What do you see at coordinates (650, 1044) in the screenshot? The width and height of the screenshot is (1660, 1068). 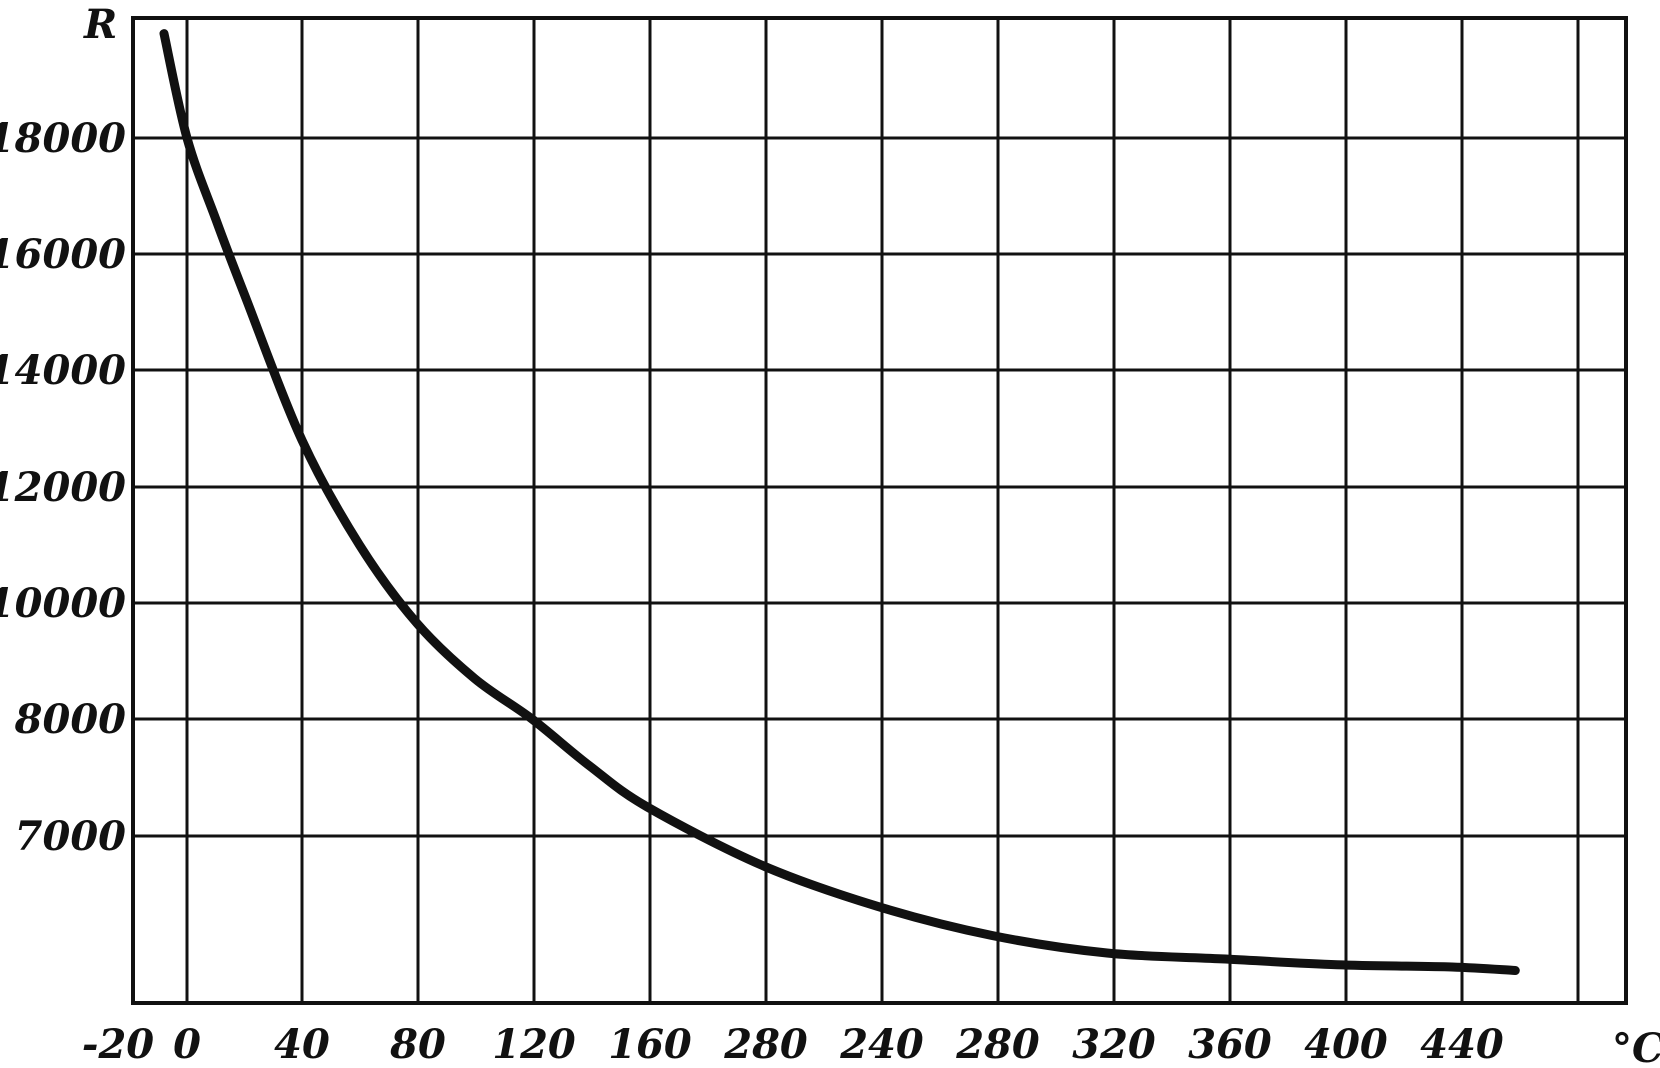 I see `x-tick-label: 160` at bounding box center [650, 1044].